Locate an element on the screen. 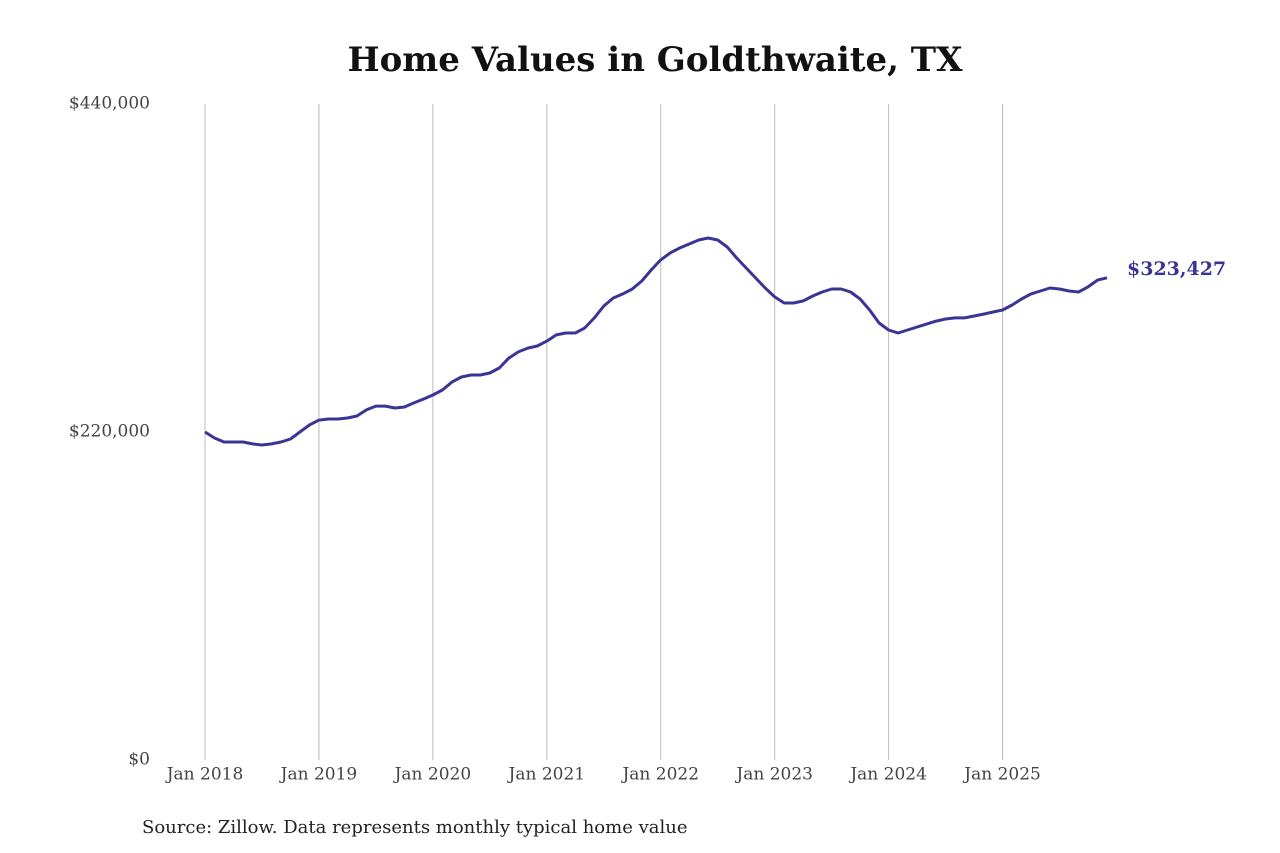 This screenshot has width=1280, height=853. y-tick-label: $0 is located at coordinates (139, 760).